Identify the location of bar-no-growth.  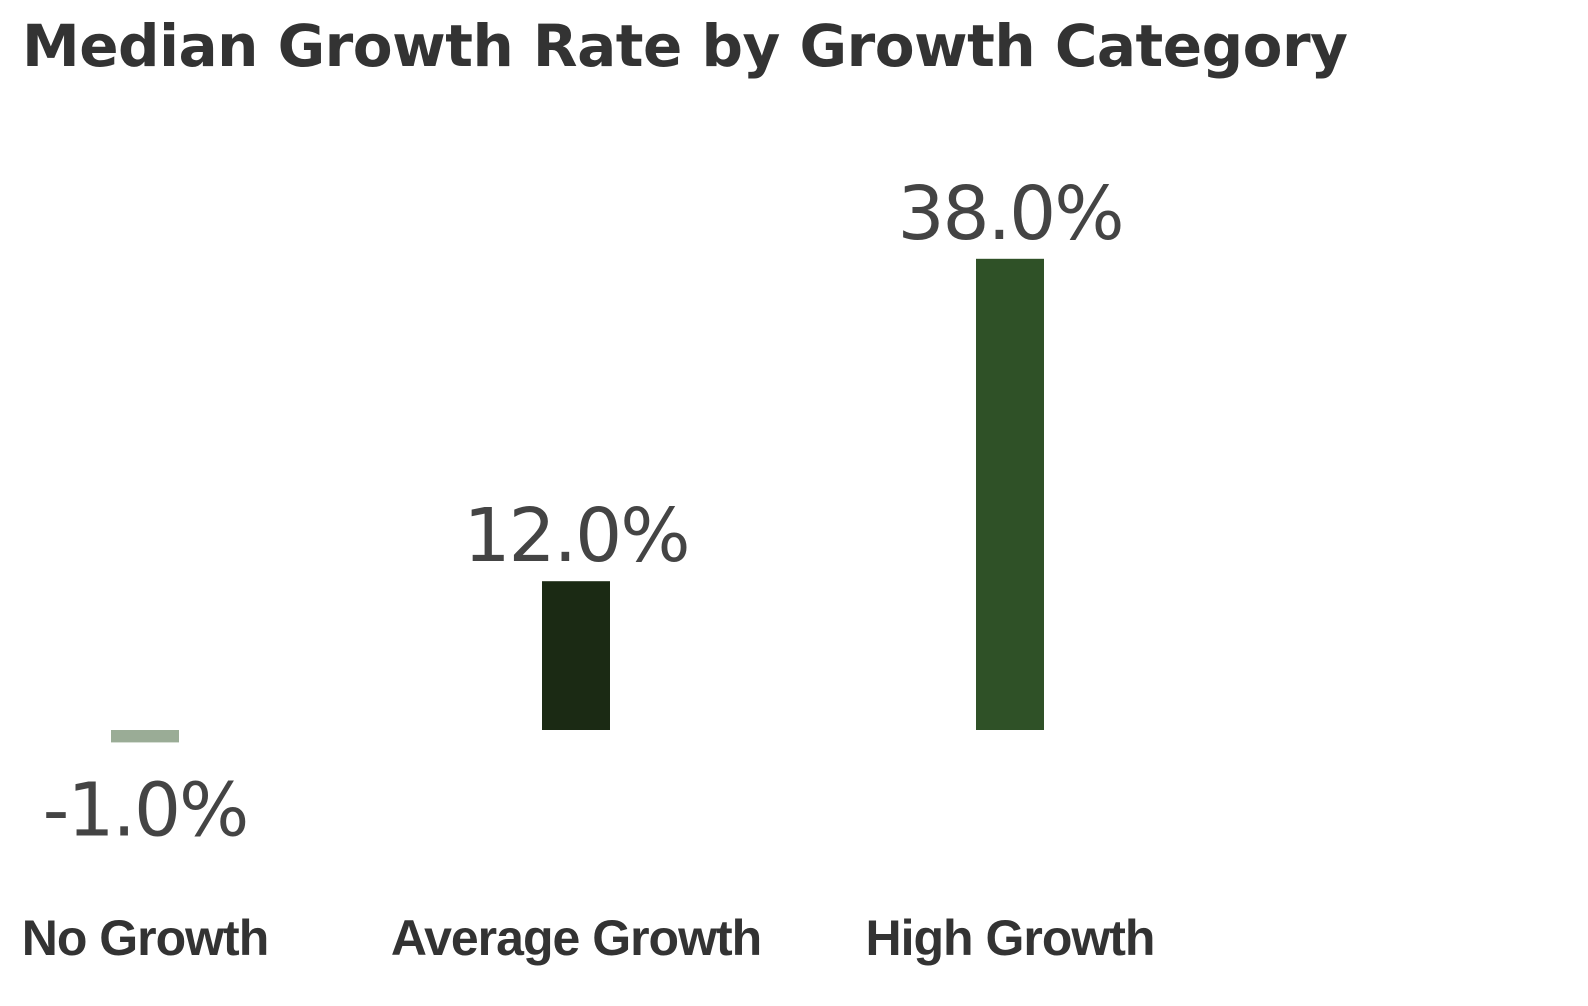
(145, 736).